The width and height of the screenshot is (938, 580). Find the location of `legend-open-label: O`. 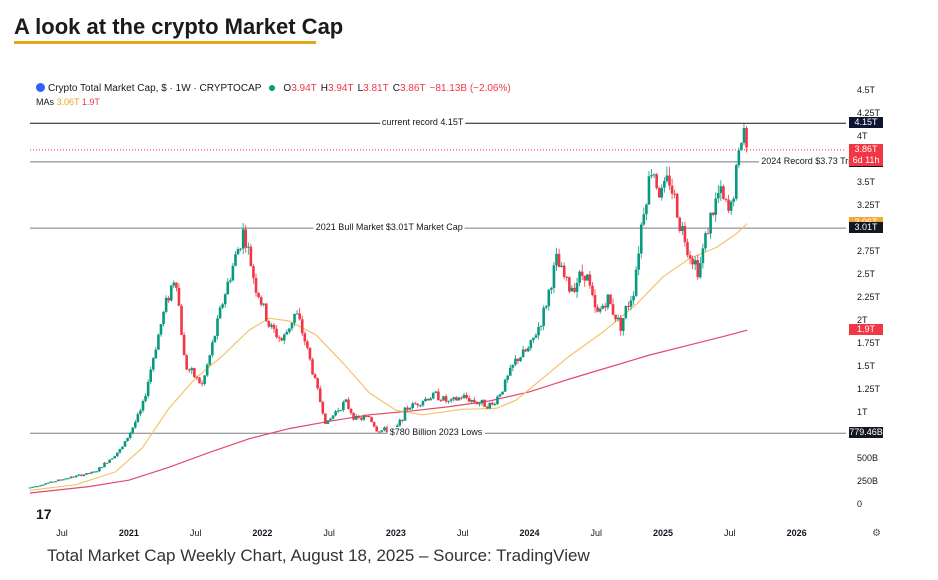

legend-open-label: O is located at coordinates (287, 88).